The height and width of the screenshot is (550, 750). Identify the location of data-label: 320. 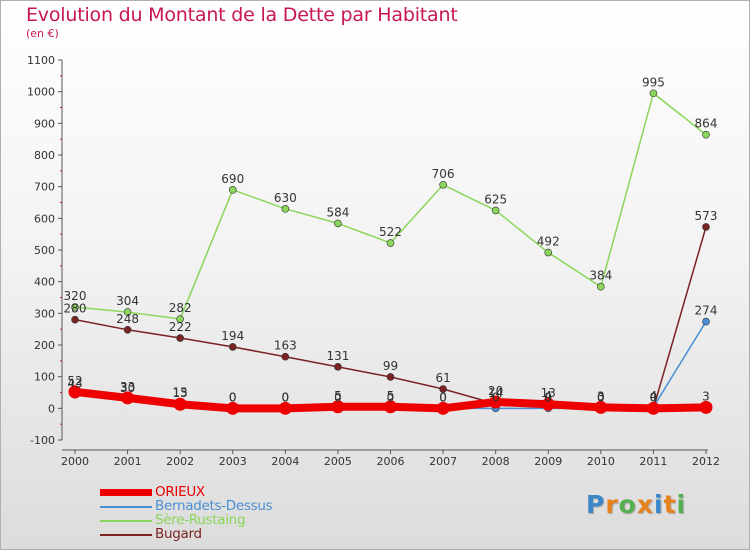
(75, 296).